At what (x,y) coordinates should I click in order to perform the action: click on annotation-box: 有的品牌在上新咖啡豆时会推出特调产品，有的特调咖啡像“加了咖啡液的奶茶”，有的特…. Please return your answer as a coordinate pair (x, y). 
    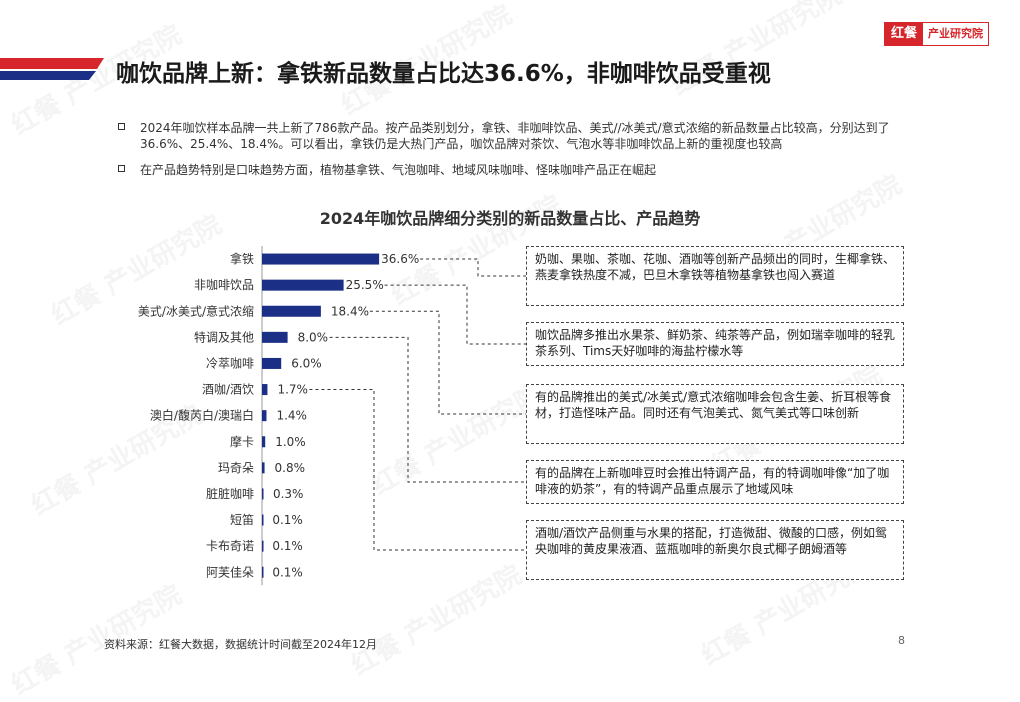
    Looking at the image, I should click on (715, 482).